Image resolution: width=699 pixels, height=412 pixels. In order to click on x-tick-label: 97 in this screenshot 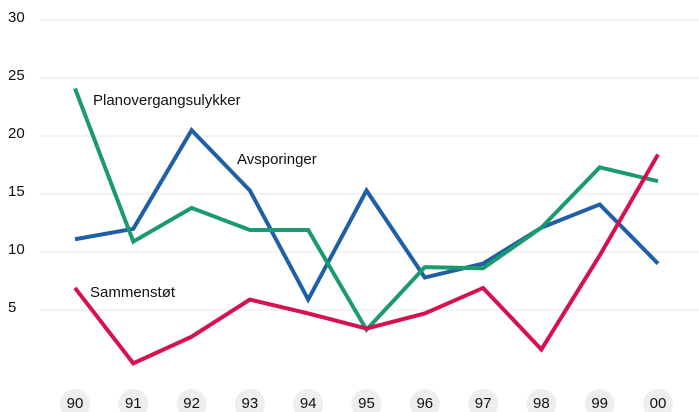, I will do `click(483, 403)`.